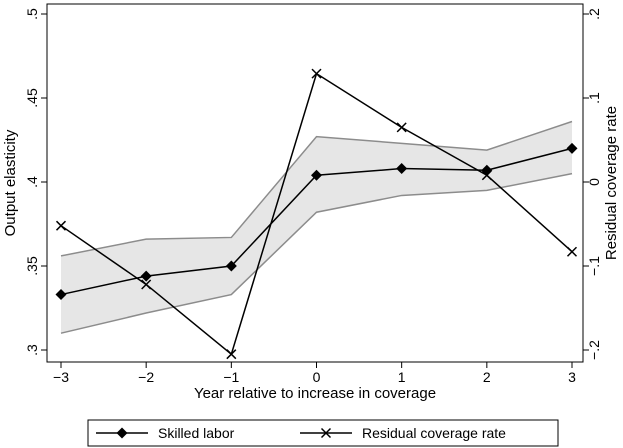 The width and height of the screenshot is (623, 448). What do you see at coordinates (317, 377) in the screenshot?
I see `x-tick-label: 0` at bounding box center [317, 377].